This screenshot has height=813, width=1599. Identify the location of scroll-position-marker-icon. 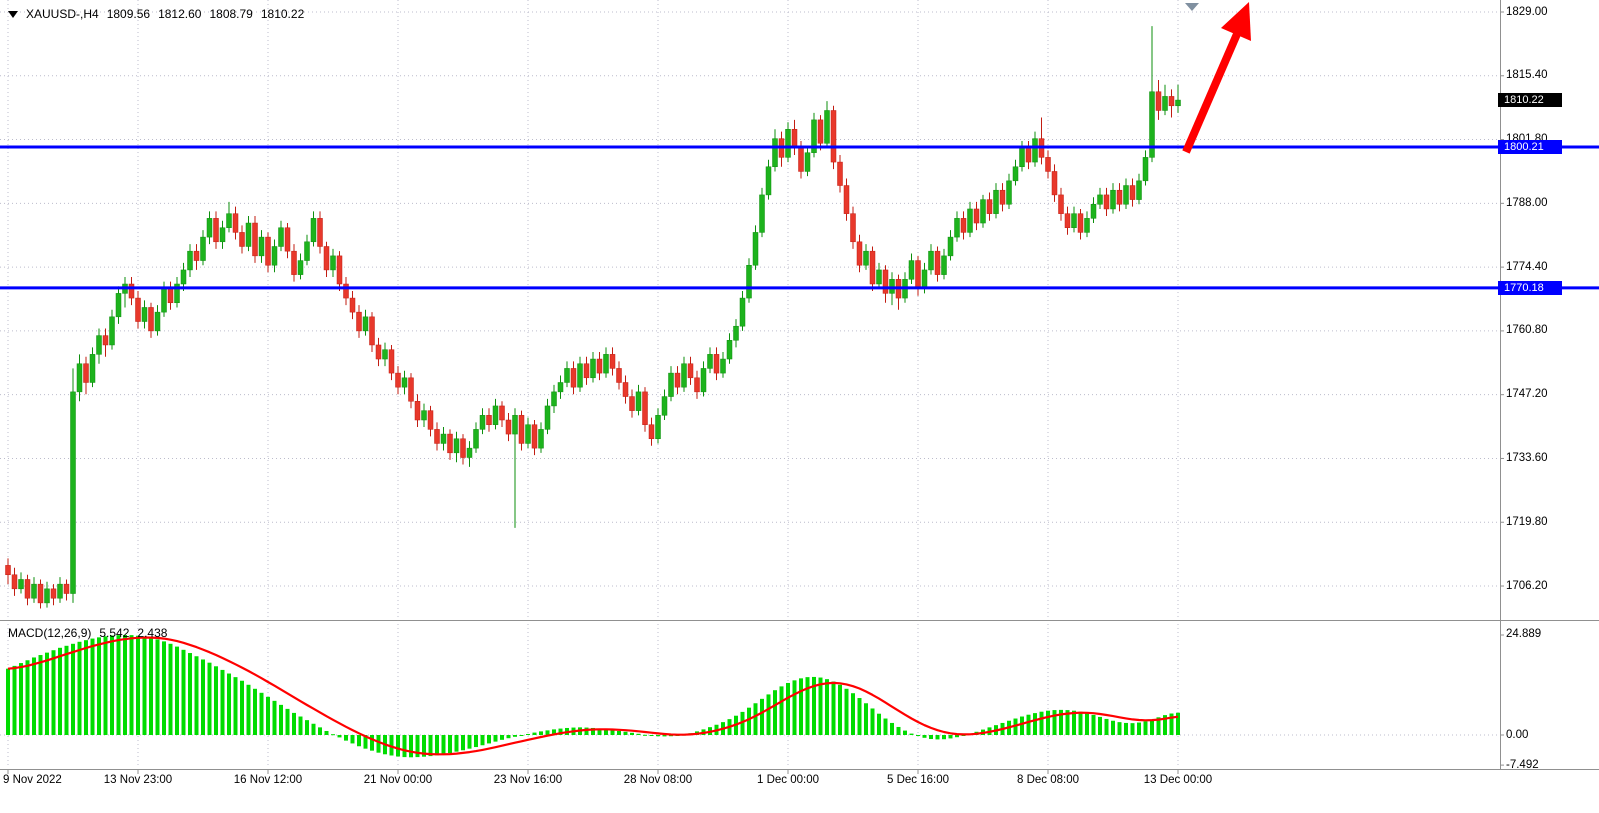
(1192, 7).